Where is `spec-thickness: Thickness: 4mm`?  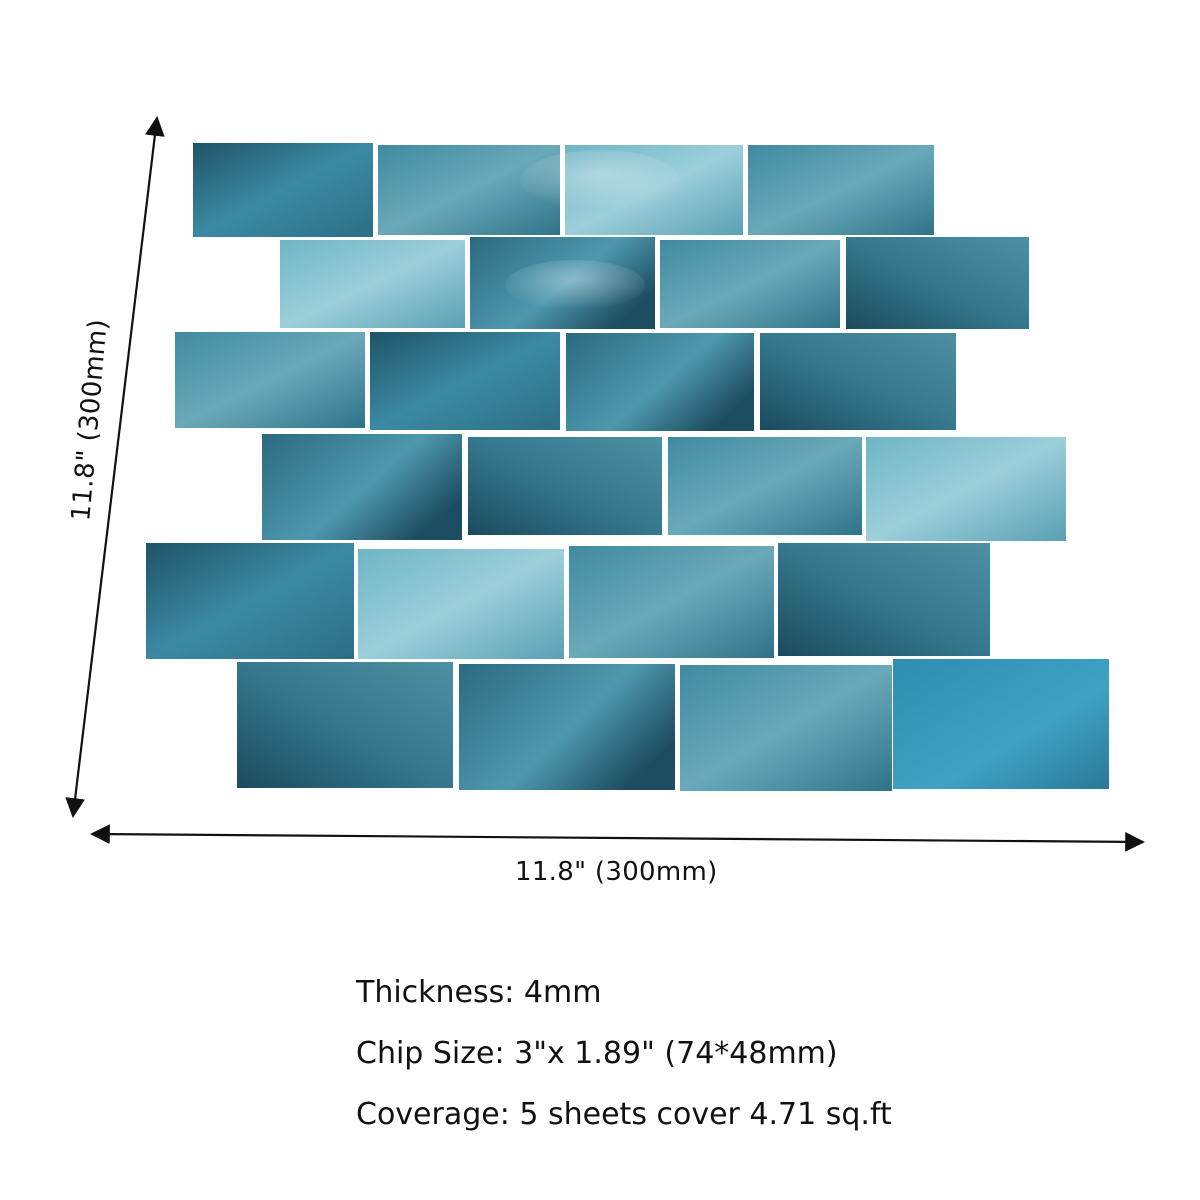
spec-thickness: Thickness: 4mm is located at coordinates (479, 992).